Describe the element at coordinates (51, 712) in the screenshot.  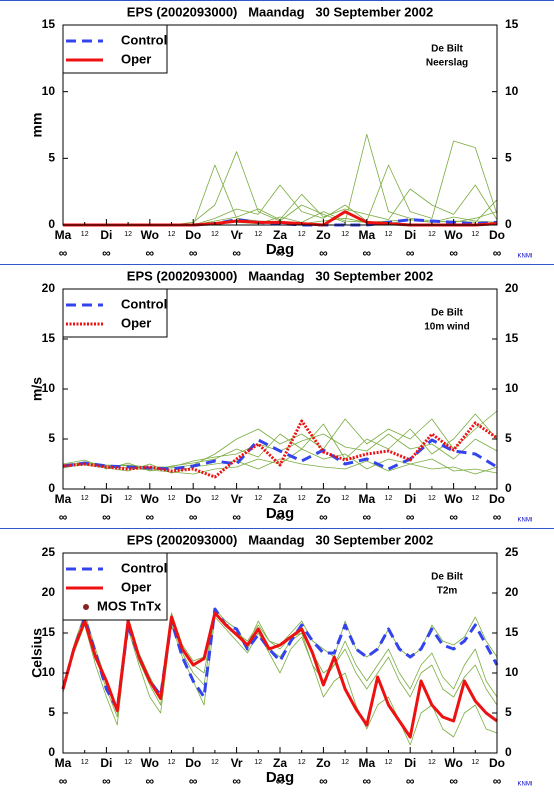
I see `y-tick-label: 5` at that location.